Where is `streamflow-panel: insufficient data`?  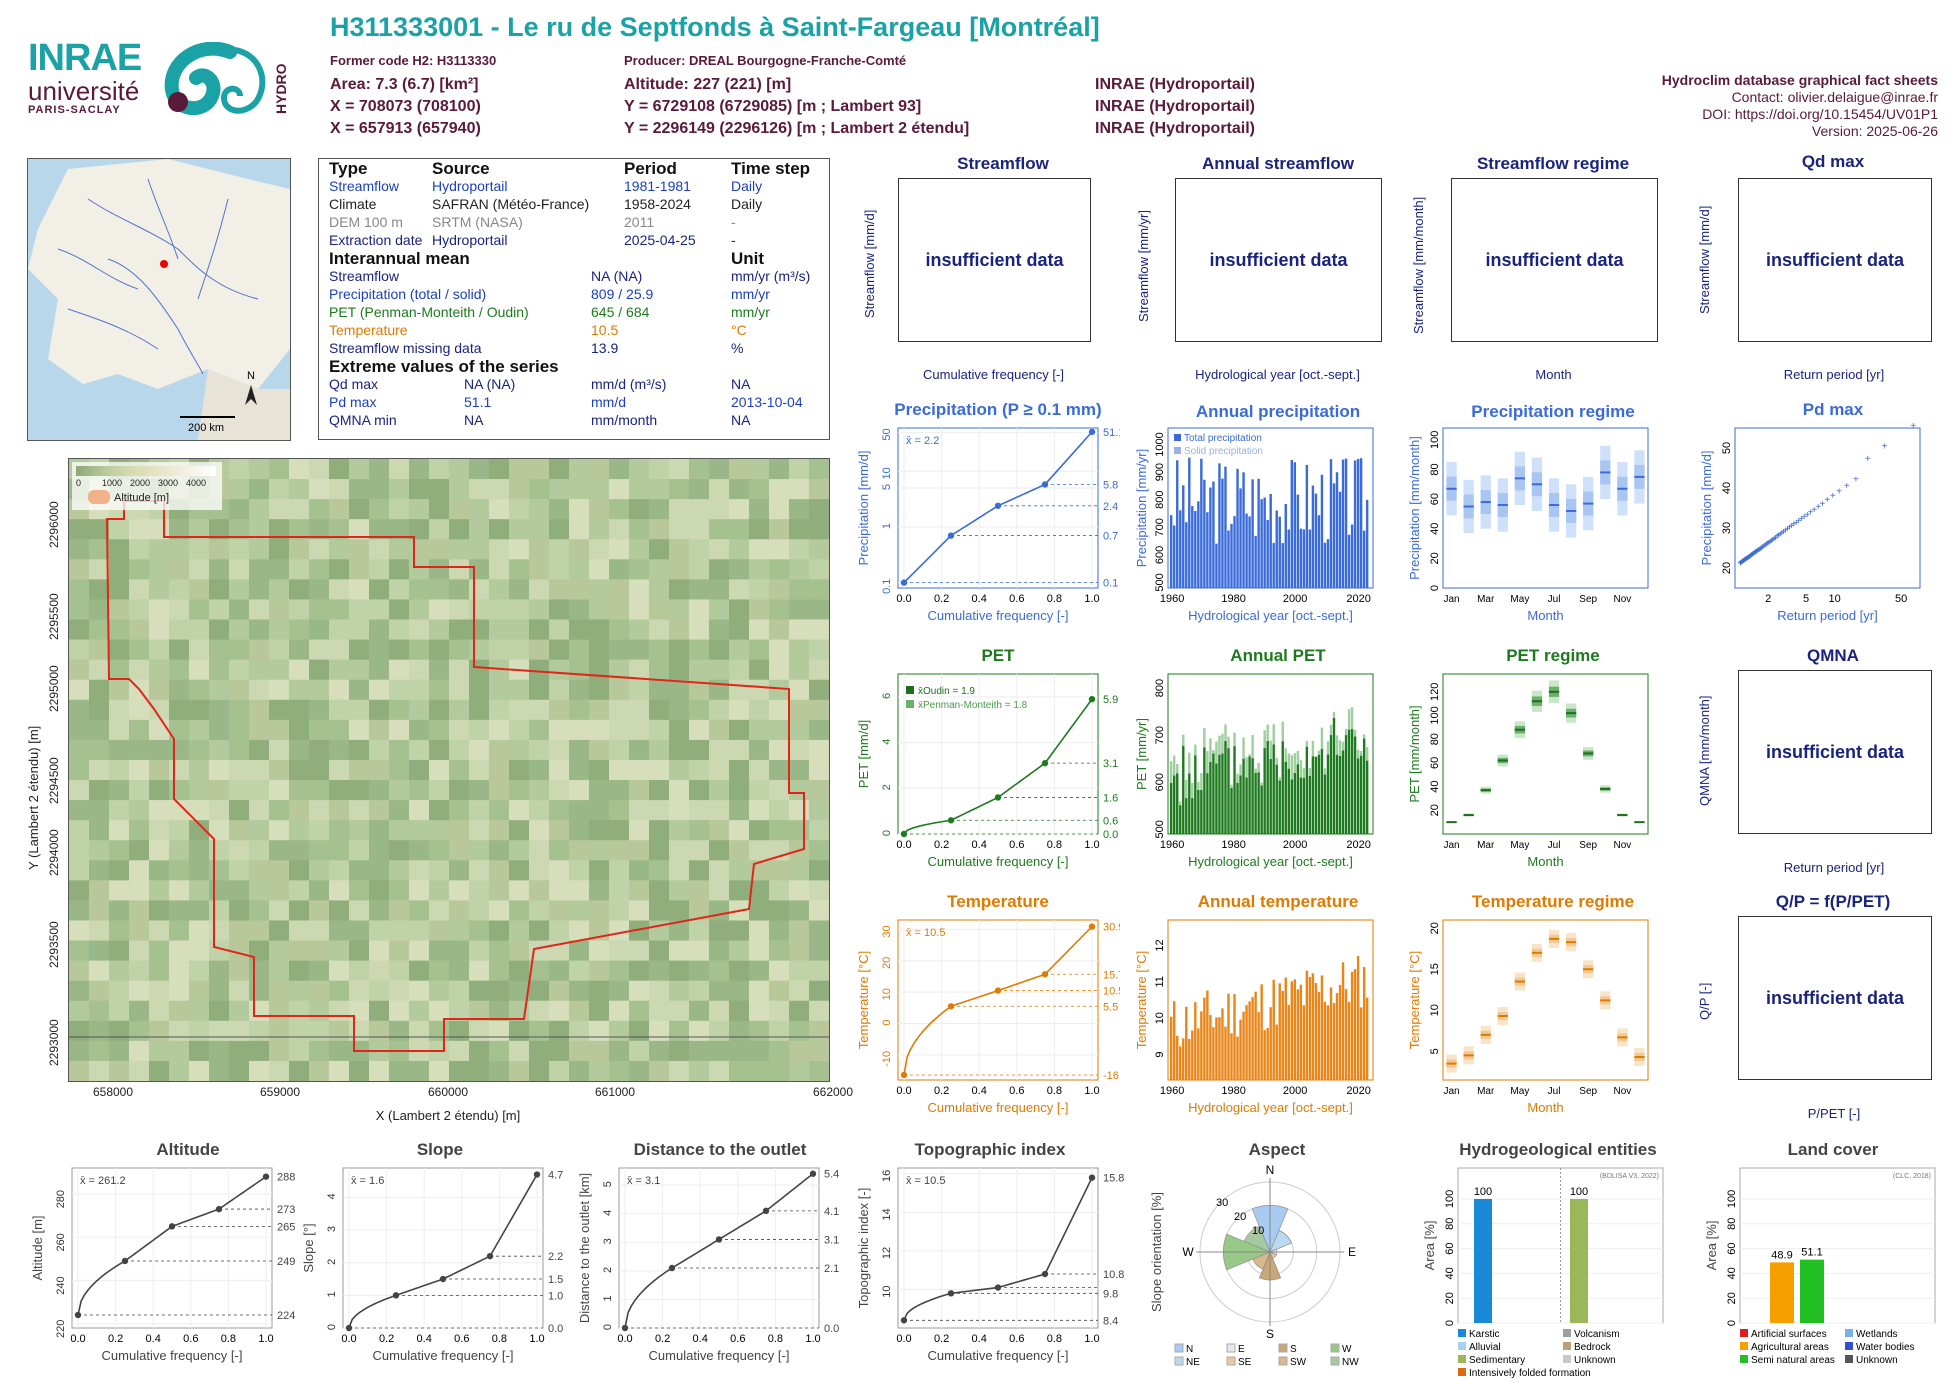 streamflow-panel: insufficient data is located at coordinates (994, 260).